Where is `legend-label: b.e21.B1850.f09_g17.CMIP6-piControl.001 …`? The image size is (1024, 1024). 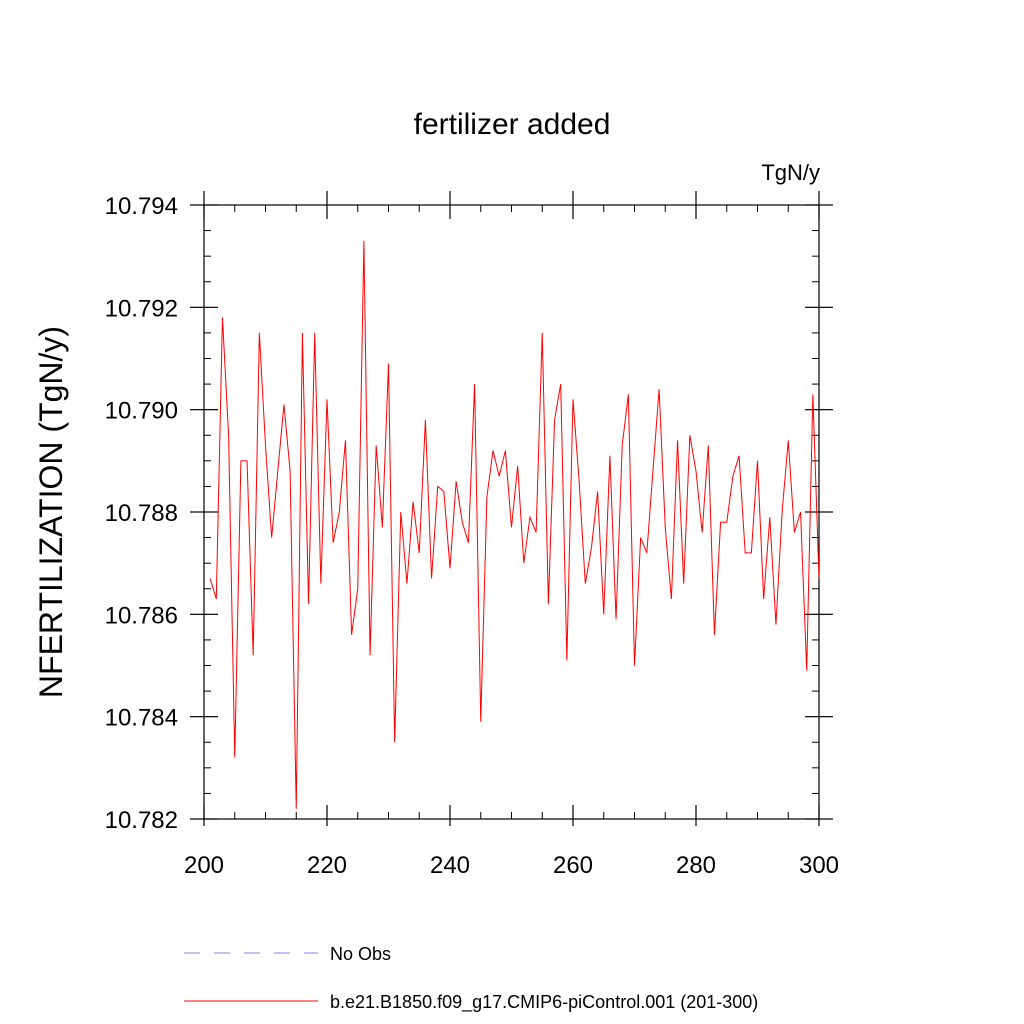
legend-label: b.e21.B1850.f09_g17.CMIP6-piControl.001 … is located at coordinates (544, 1002).